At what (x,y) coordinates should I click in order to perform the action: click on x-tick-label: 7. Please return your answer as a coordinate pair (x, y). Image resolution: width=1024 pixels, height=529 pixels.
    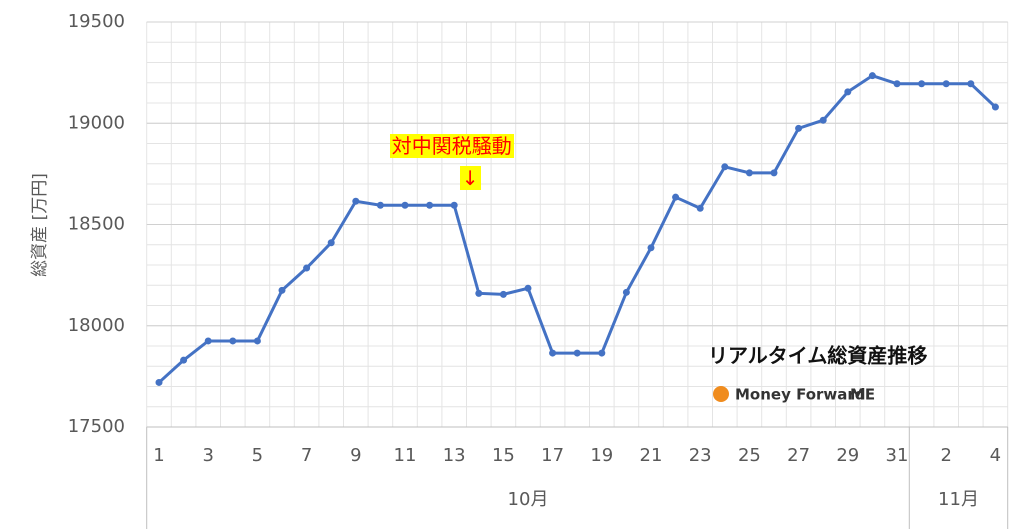
    Looking at the image, I should click on (306, 455).